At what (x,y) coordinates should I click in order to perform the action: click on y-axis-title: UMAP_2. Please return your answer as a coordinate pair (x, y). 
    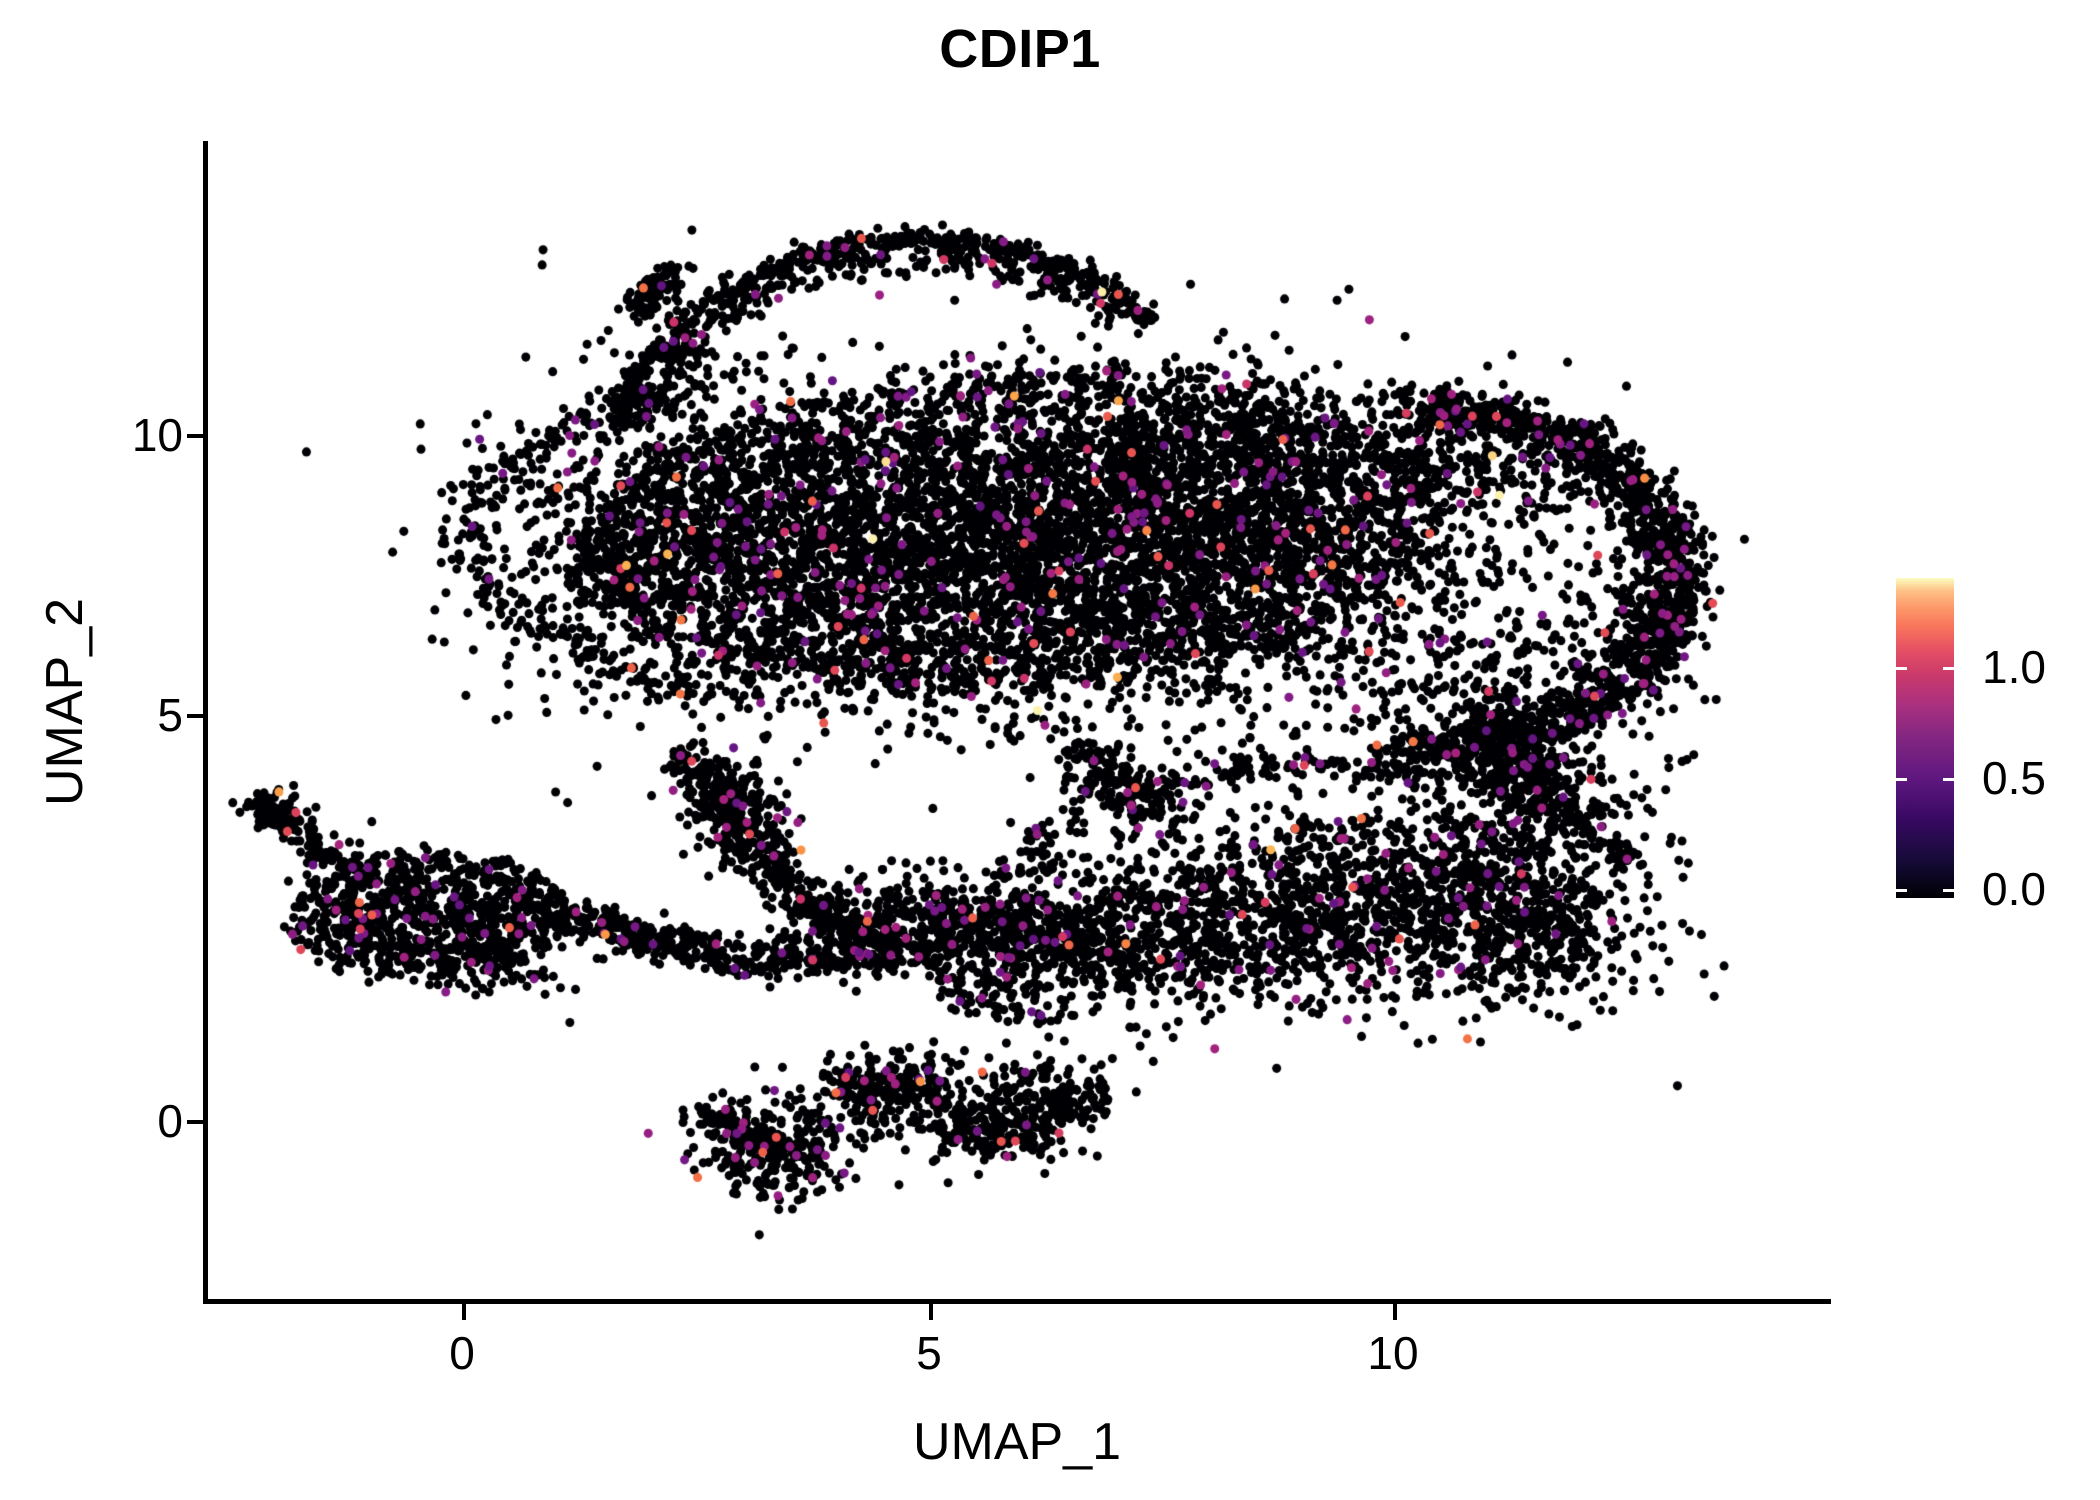
    Looking at the image, I should click on (65, 702).